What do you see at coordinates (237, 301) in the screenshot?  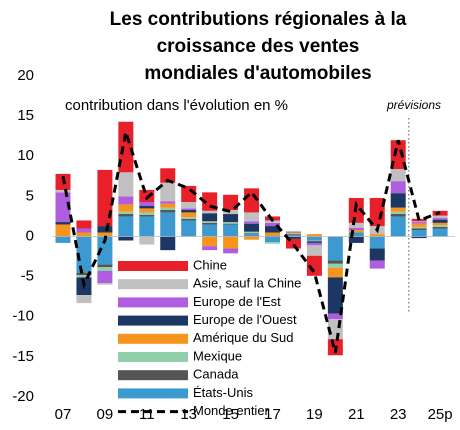 I see `legend-label: Europe de l'Est` at bounding box center [237, 301].